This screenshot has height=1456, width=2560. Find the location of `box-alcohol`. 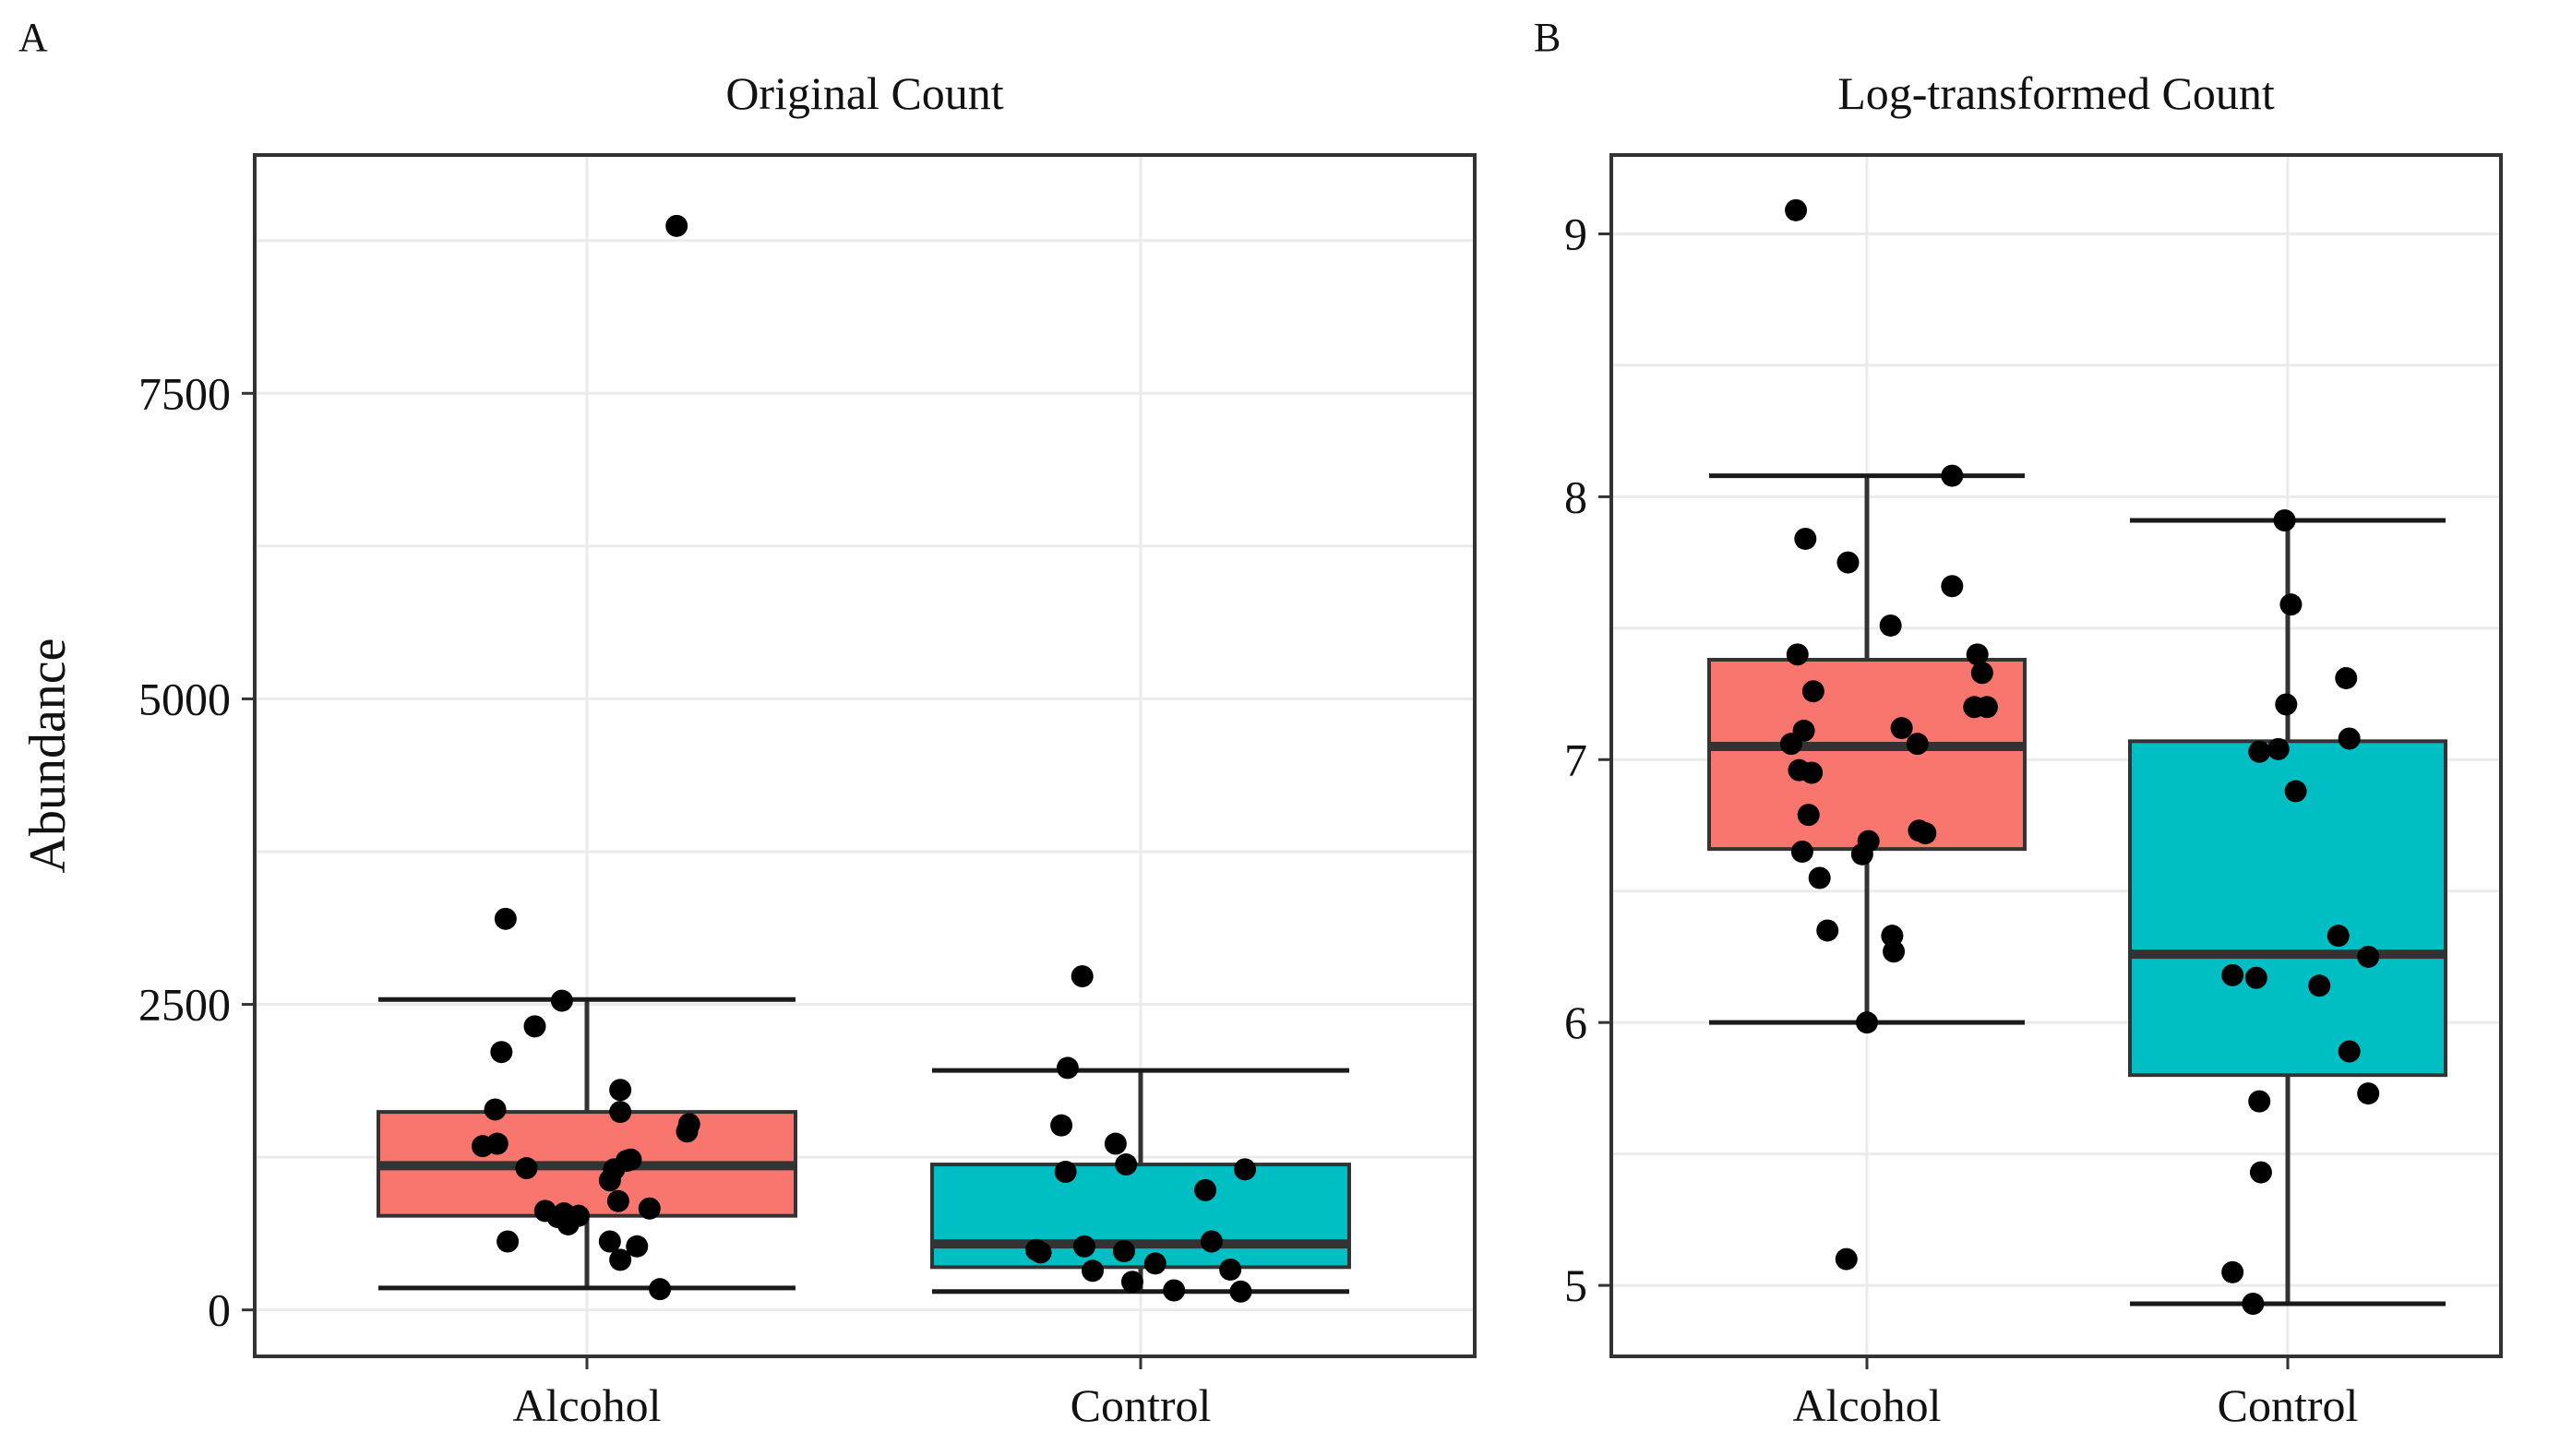

box-alcohol is located at coordinates (1867, 749).